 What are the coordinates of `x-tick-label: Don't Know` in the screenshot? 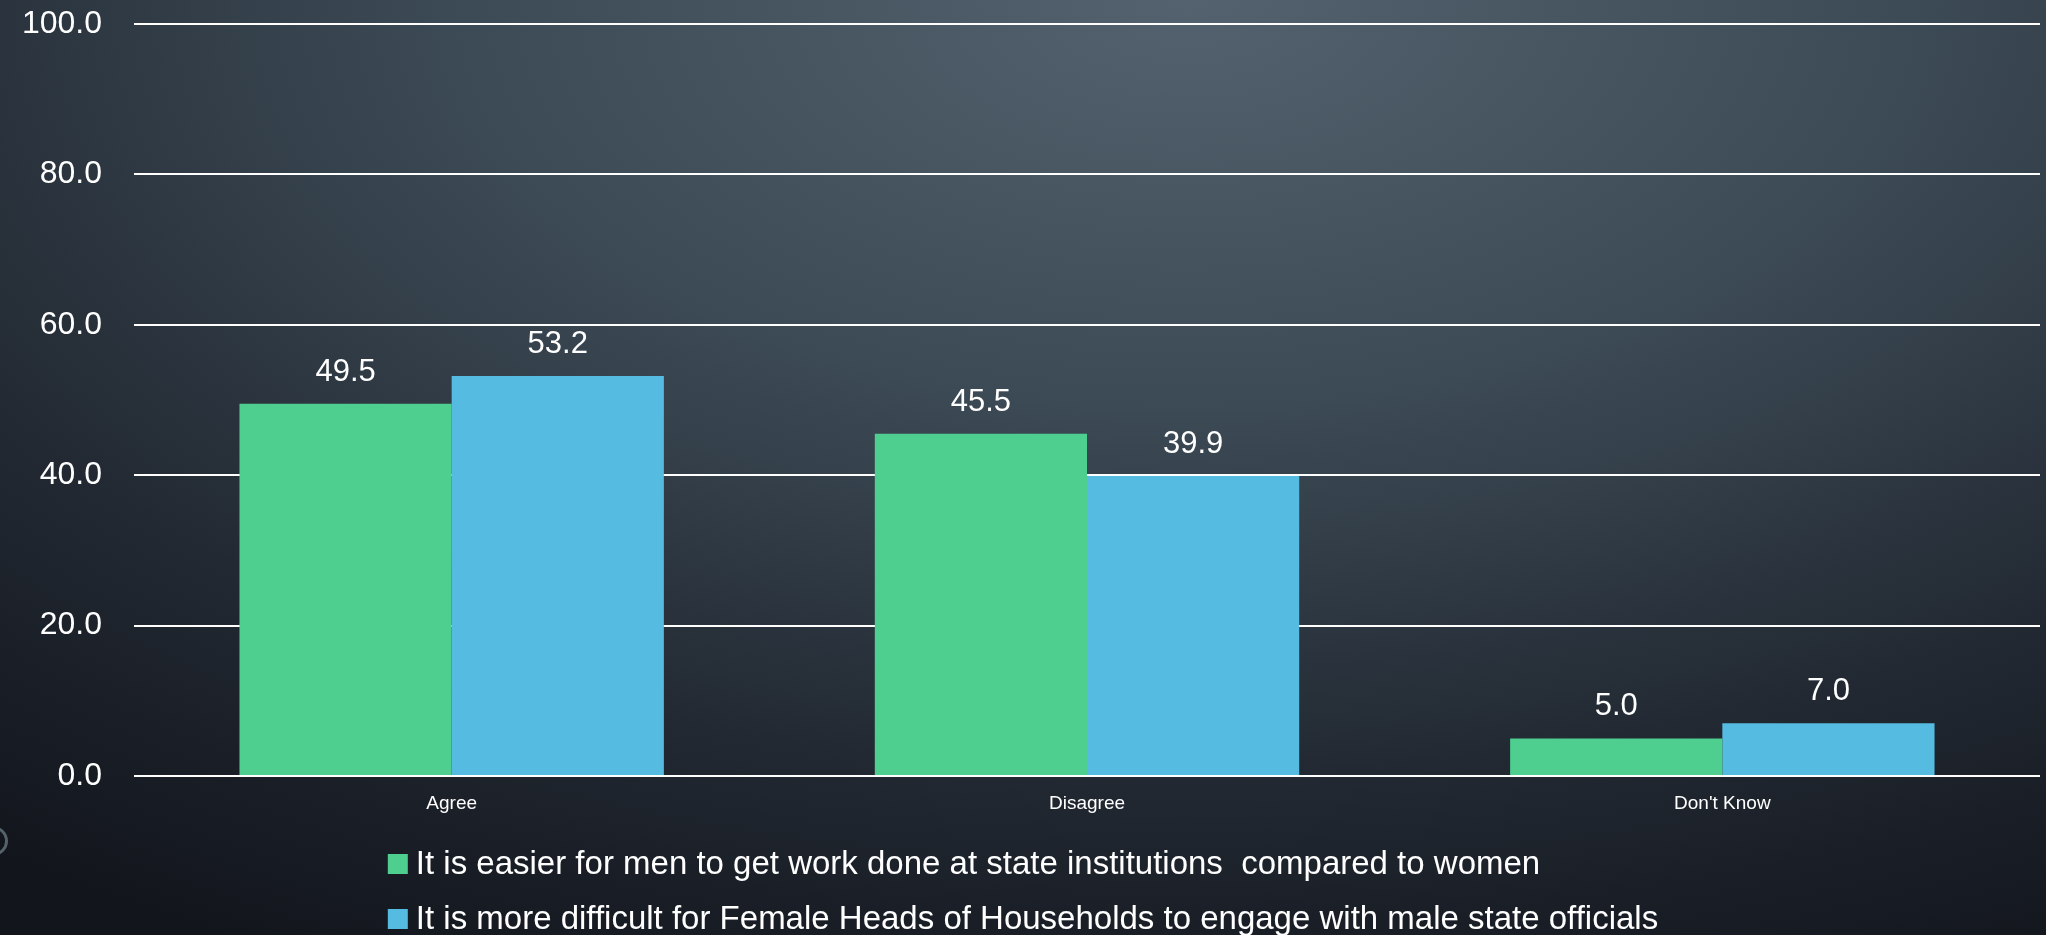 It's located at (1722, 802).